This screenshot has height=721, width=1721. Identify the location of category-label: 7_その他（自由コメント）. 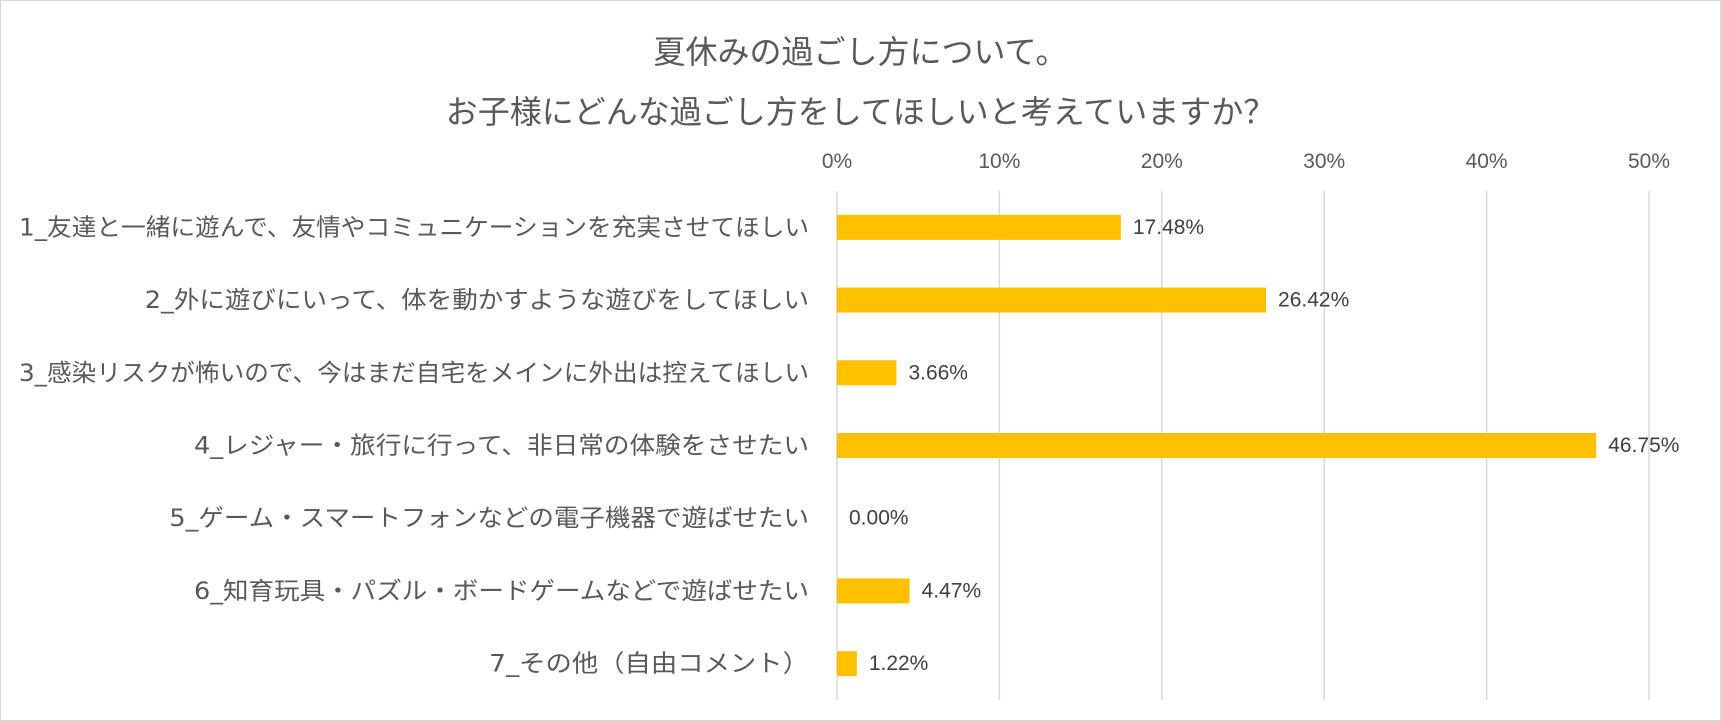
(649, 664).